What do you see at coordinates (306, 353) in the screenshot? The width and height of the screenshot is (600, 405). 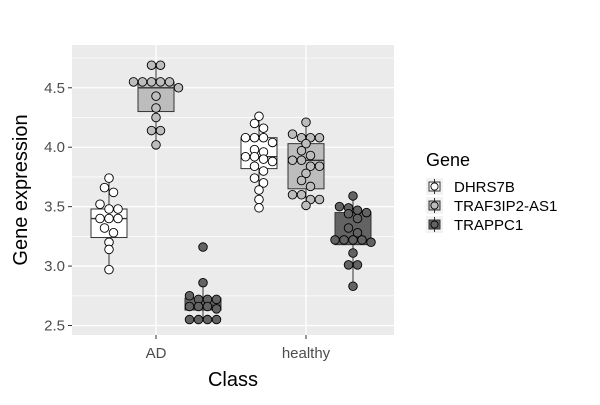 I see `x-tick-label: healthy` at bounding box center [306, 353].